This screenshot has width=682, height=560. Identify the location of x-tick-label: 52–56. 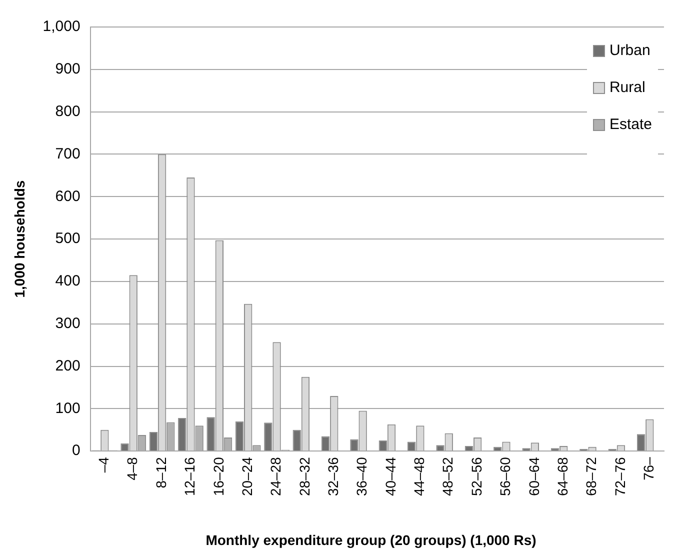
(476, 476).